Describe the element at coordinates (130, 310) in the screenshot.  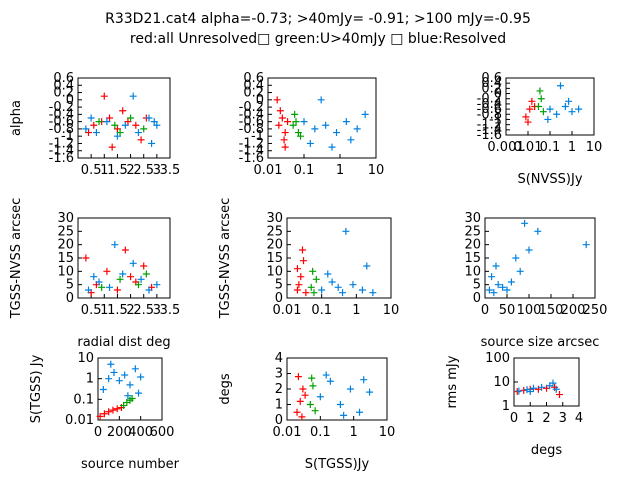
I see `x-tick-label: 2` at that location.